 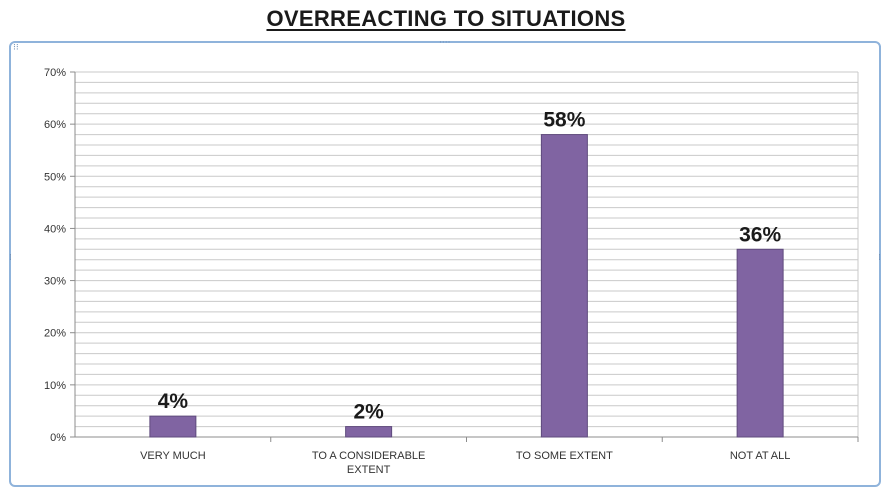 What do you see at coordinates (446, 18) in the screenshot?
I see `chart-title: OVERREACTING TO SITUATIONS` at bounding box center [446, 18].